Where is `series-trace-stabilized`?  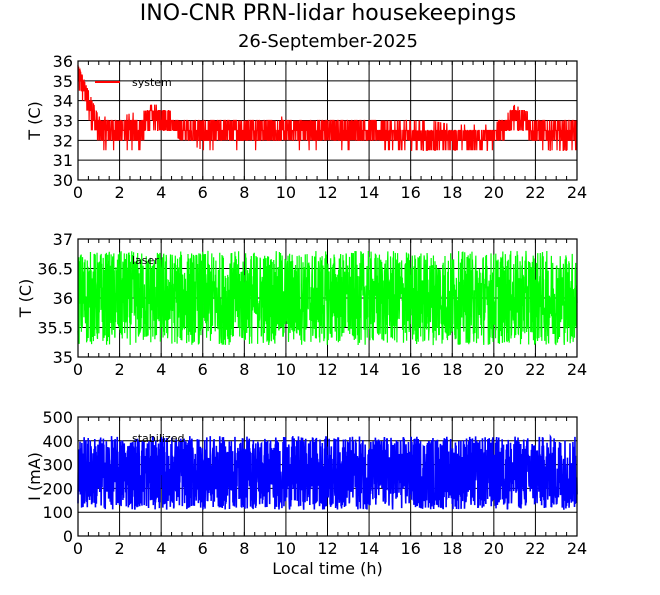
series-trace-stabilized is located at coordinates (327, 471).